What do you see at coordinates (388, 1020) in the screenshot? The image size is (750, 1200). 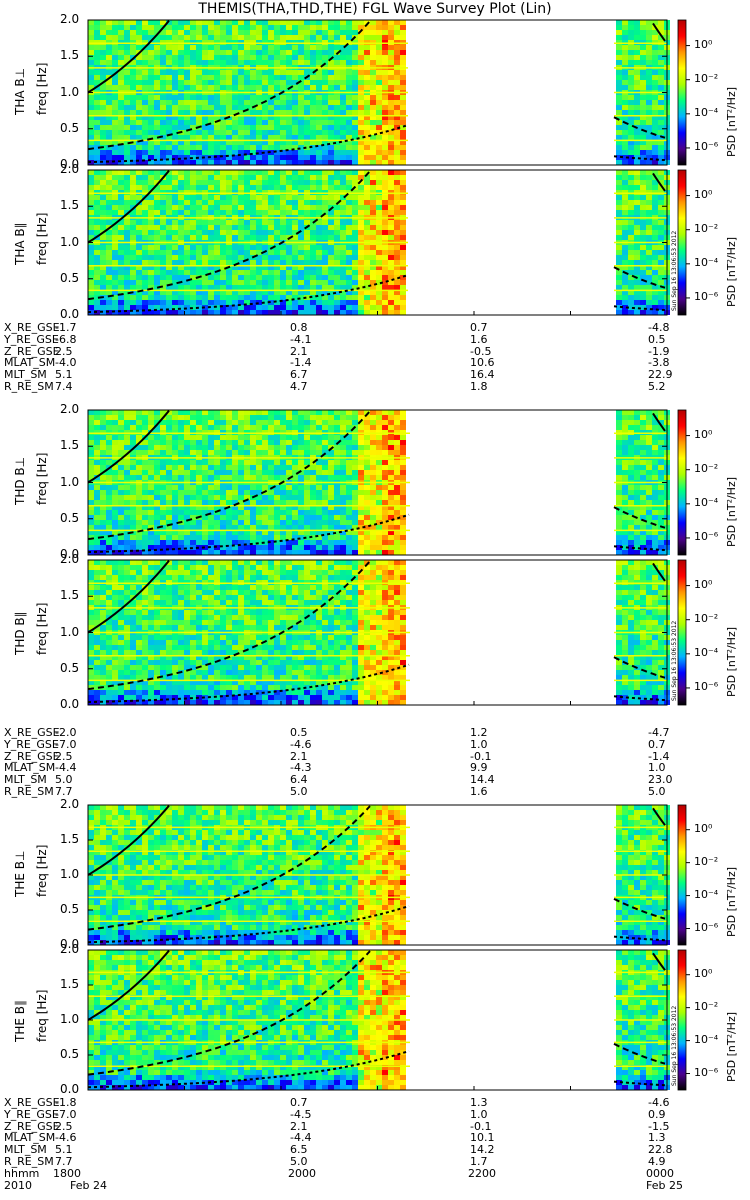 I see `plot-the-bpar` at bounding box center [388, 1020].